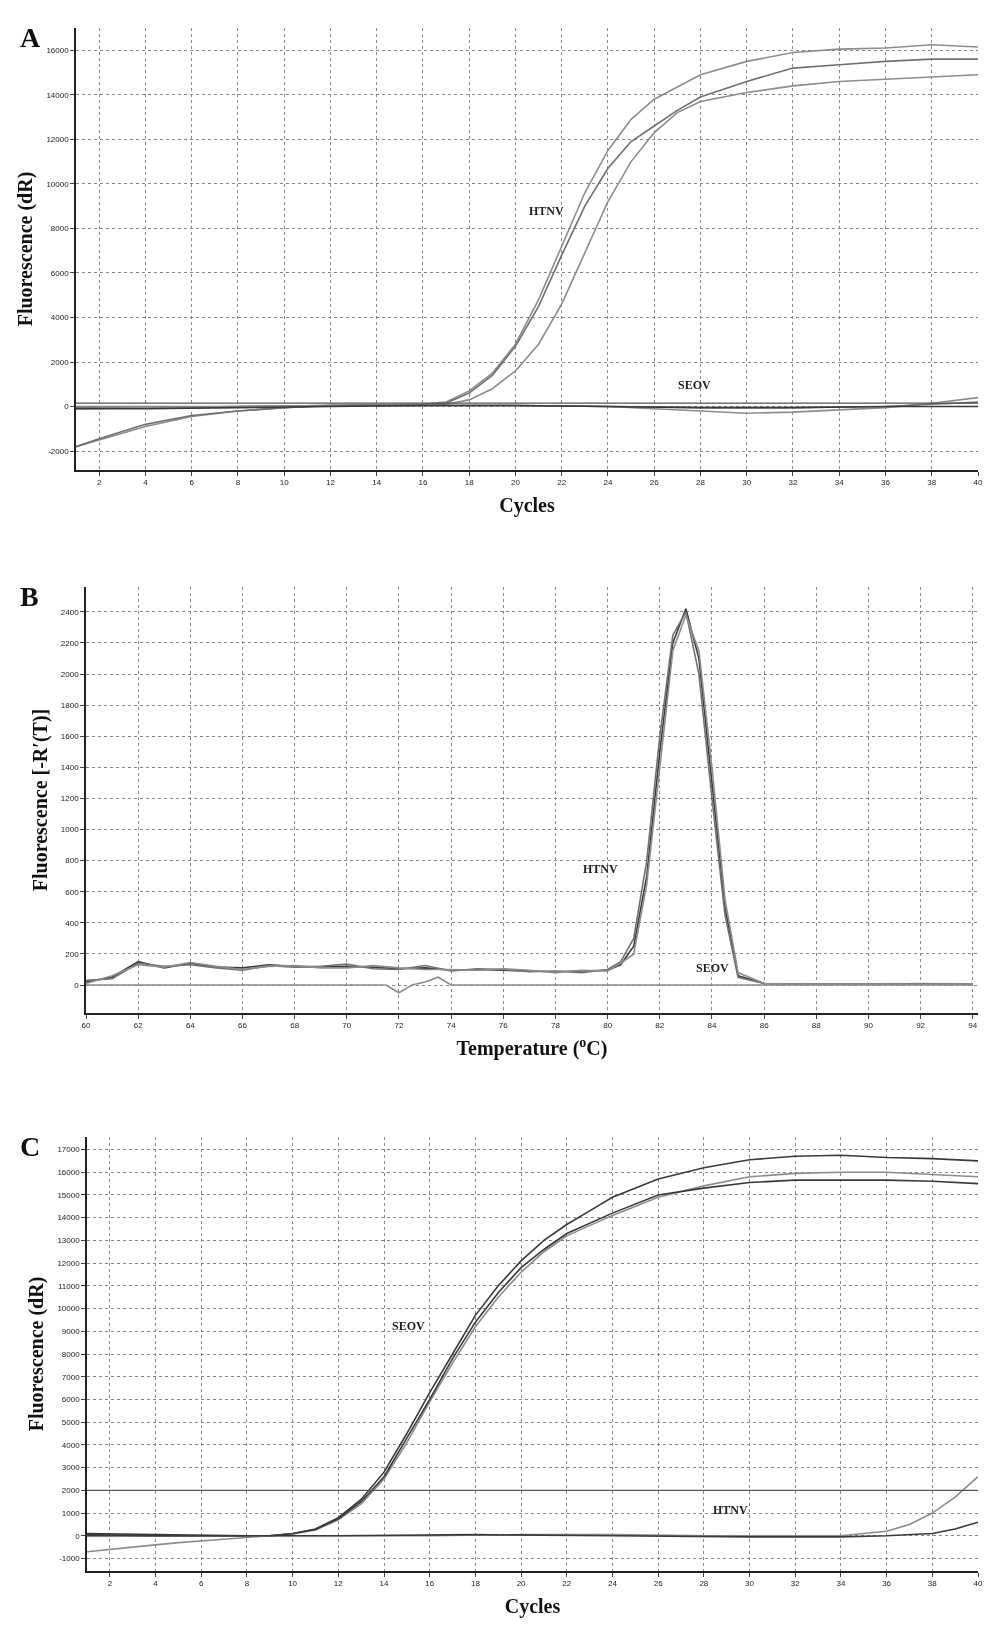 The width and height of the screenshot is (986, 1626). What do you see at coordinates (556, 1026) in the screenshot?
I see `x-tick-label: 78` at bounding box center [556, 1026].